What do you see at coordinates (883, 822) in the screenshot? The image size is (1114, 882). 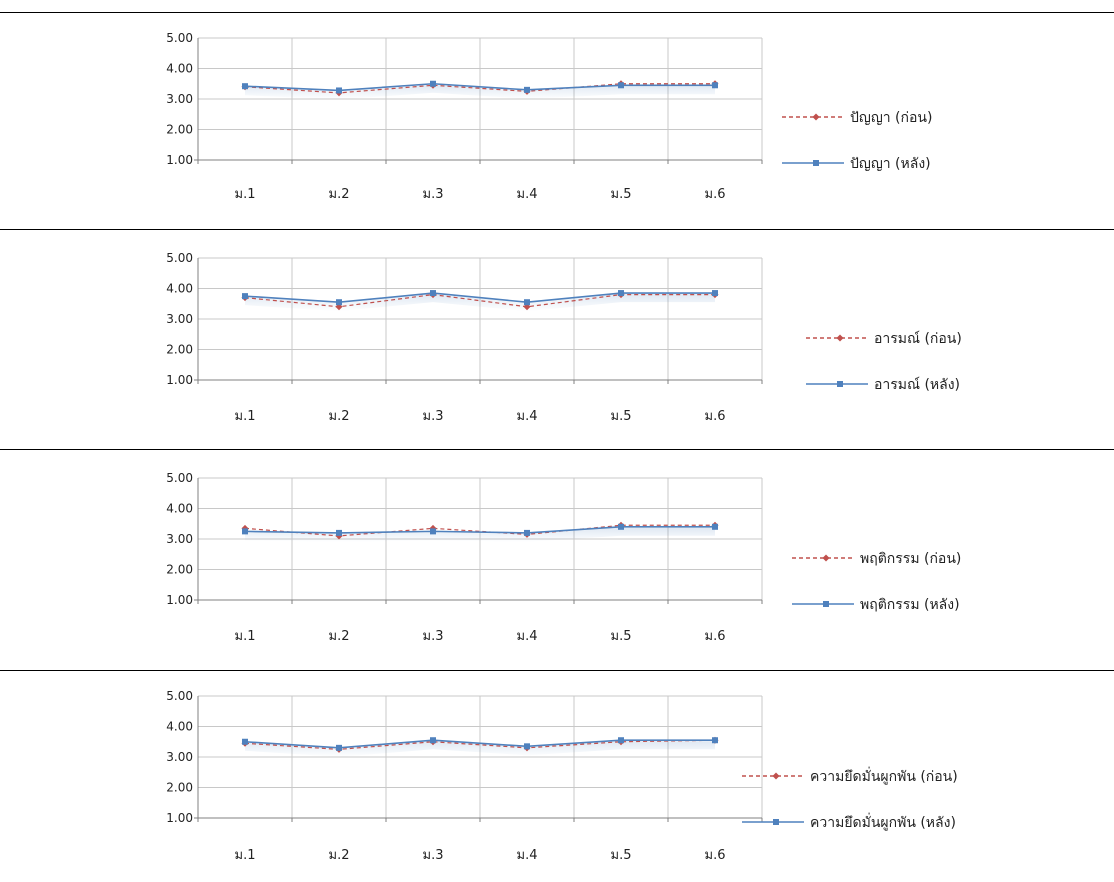 I see `legend-label: ความยึดมั่นผูกพัน (หลัง)` at bounding box center [883, 822].